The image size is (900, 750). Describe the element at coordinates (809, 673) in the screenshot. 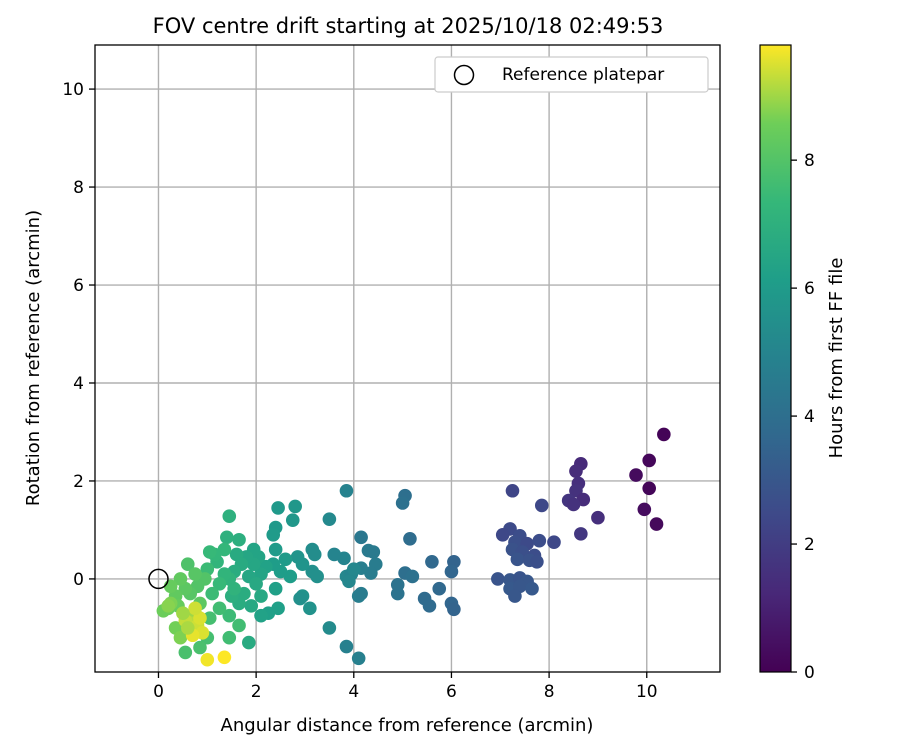

I see `colorbar-tick-label: 0` at that location.